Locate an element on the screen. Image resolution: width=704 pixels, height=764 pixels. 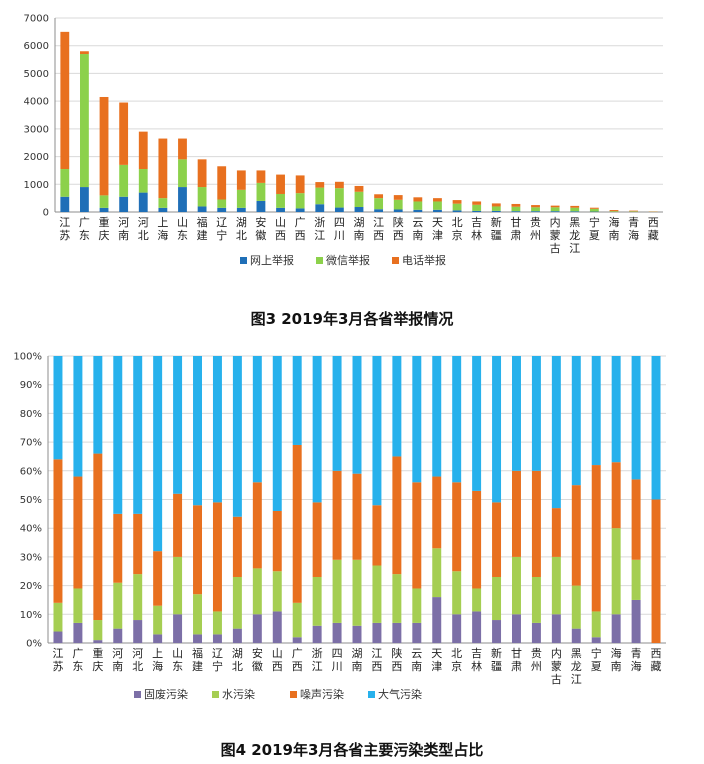
chart1-y-tick-label: 6000 is located at coordinates (36, 46).